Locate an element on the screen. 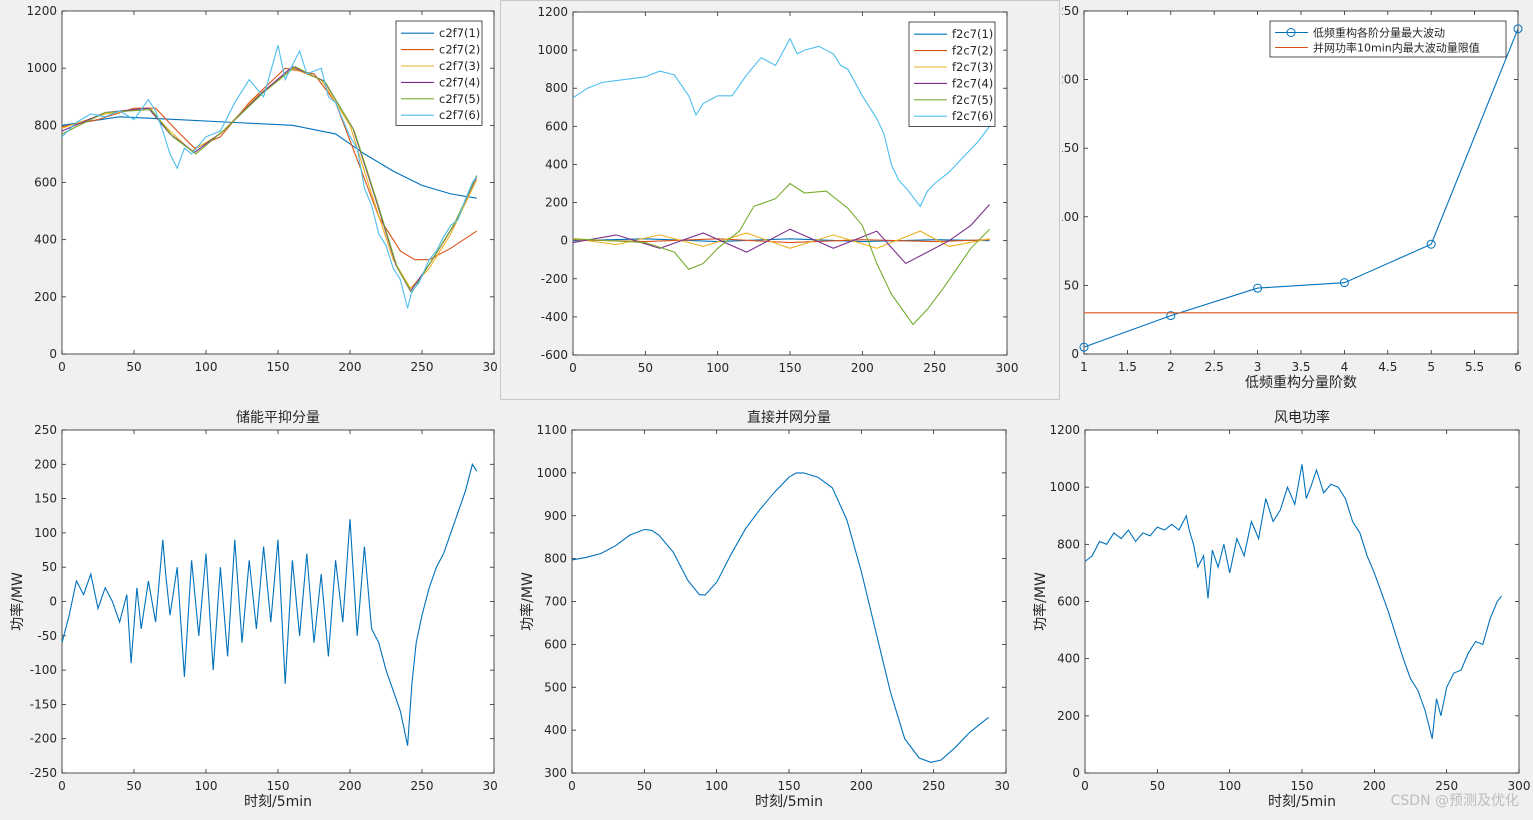  watermark: CSDN @预测及优化 is located at coordinates (1454, 801).